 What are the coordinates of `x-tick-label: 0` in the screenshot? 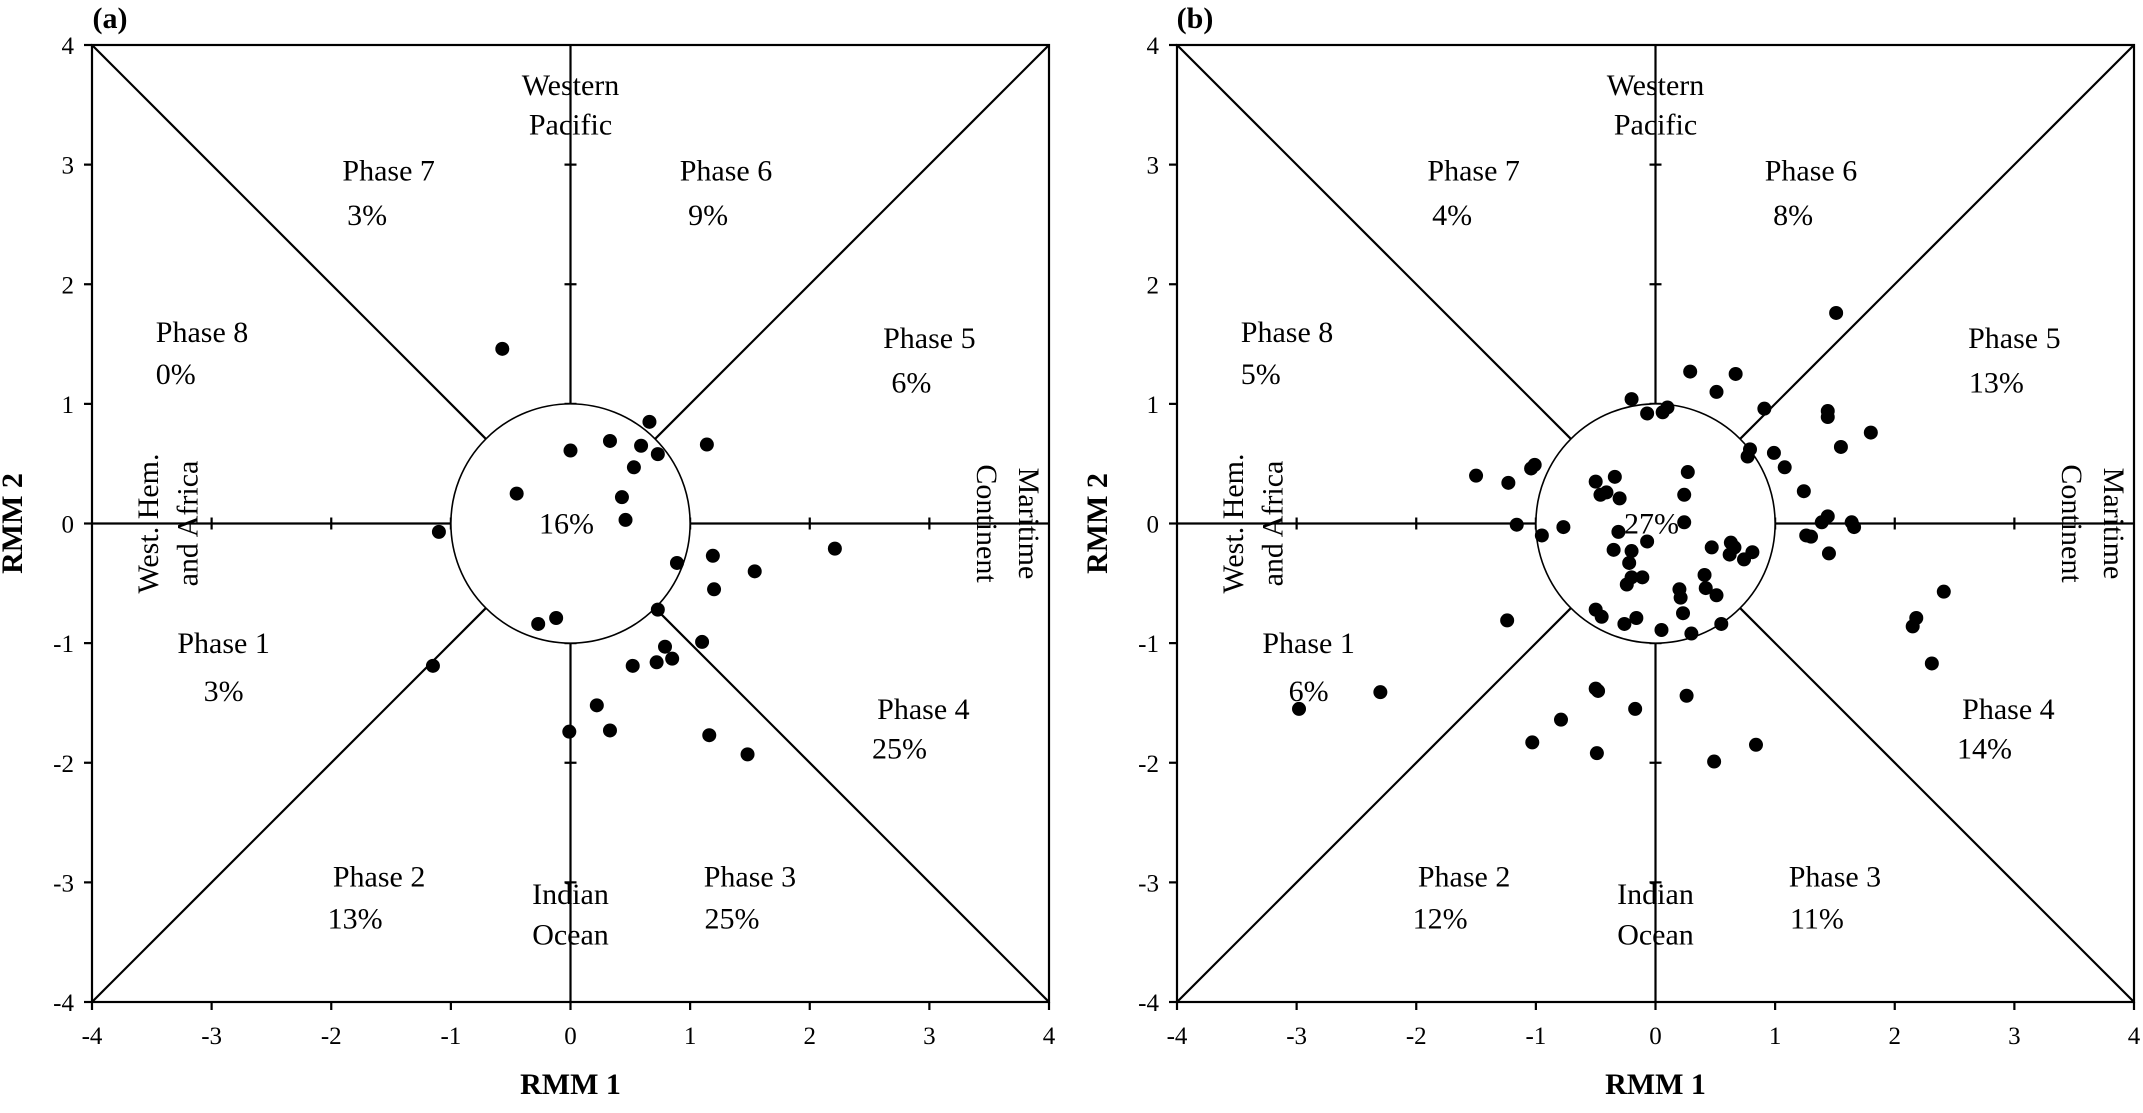 It's located at (1655, 1036).